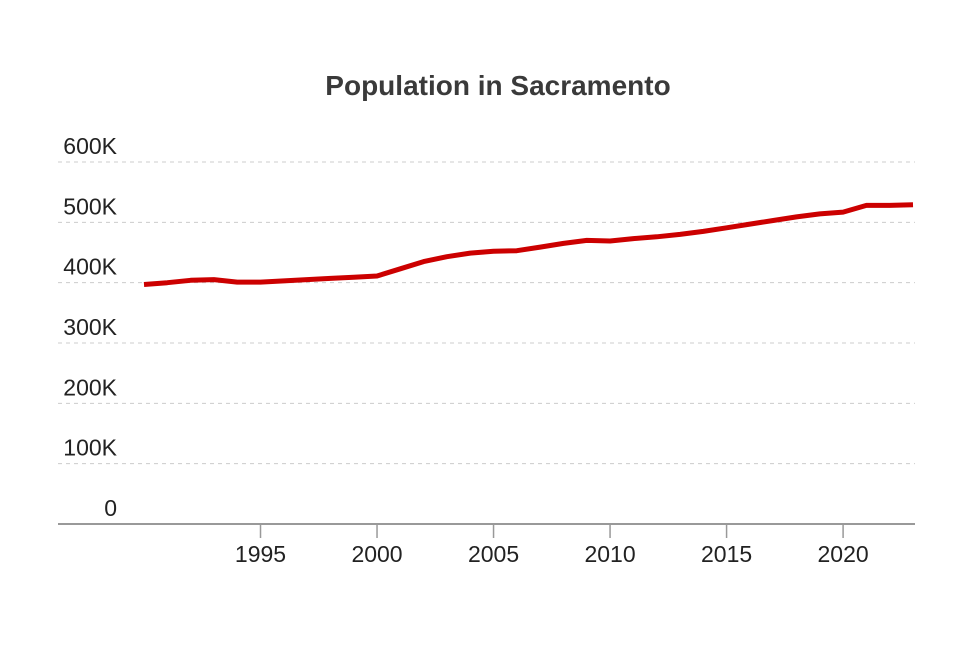 This screenshot has height=656, width=972. What do you see at coordinates (260, 554) in the screenshot?
I see `x-tick-label: 1995` at bounding box center [260, 554].